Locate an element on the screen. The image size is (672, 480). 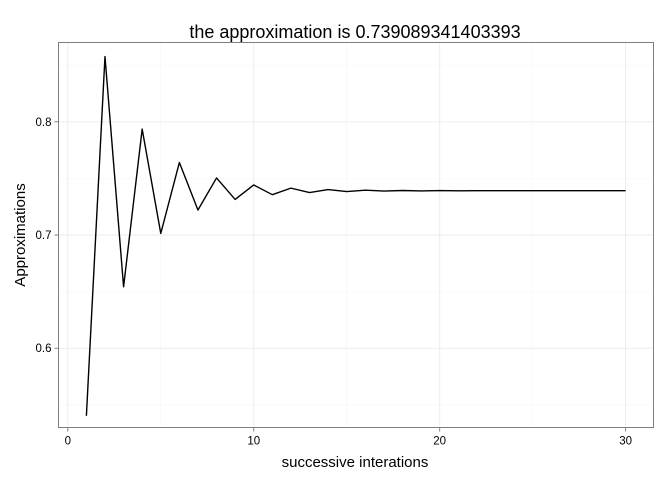
x-tick-label: 20 is located at coordinates (439, 442).